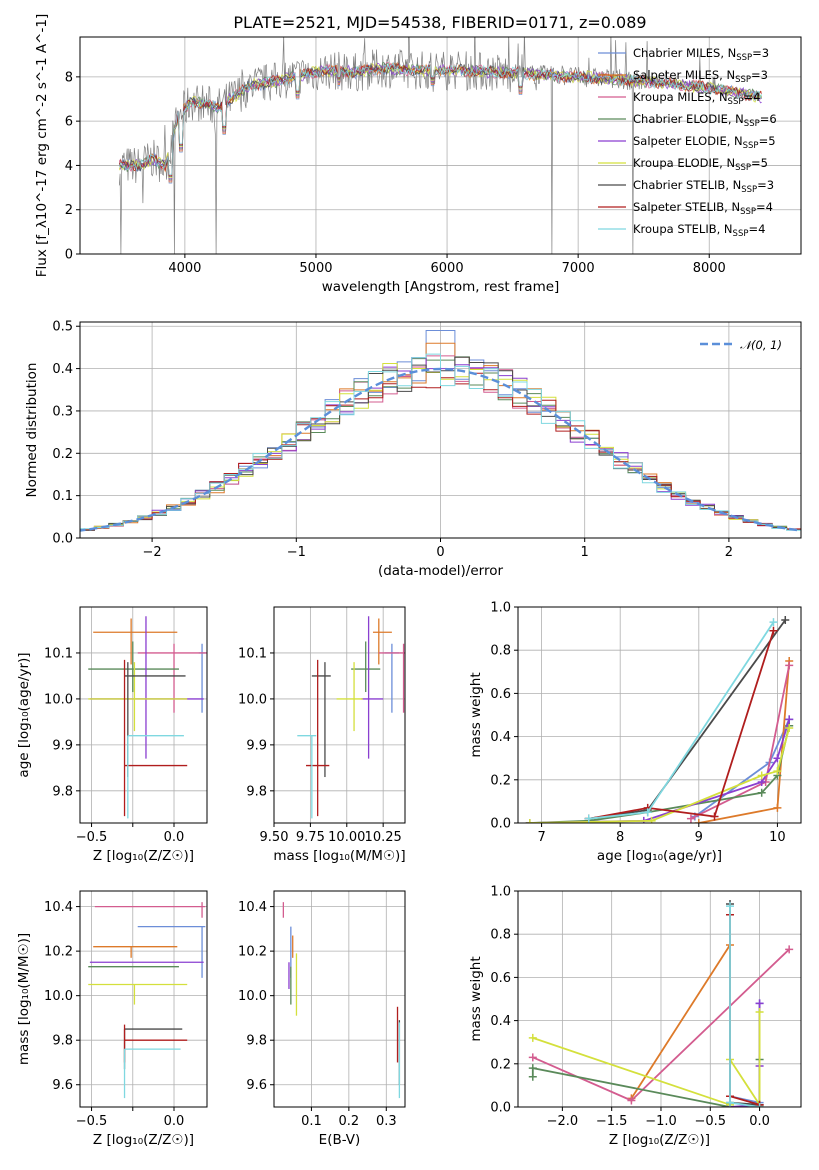 The width and height of the screenshot is (819, 1170). Describe the element at coordinates (659, 856) in the screenshot. I see `x-axis-label: age [log₁₀(age/yr)]` at that location.